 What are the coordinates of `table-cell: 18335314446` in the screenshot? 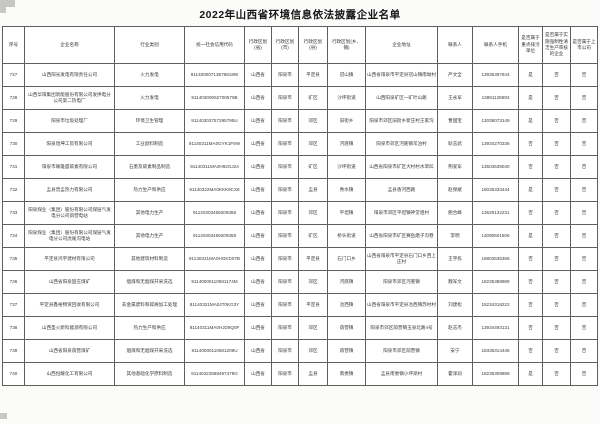 It's located at (495, 351).